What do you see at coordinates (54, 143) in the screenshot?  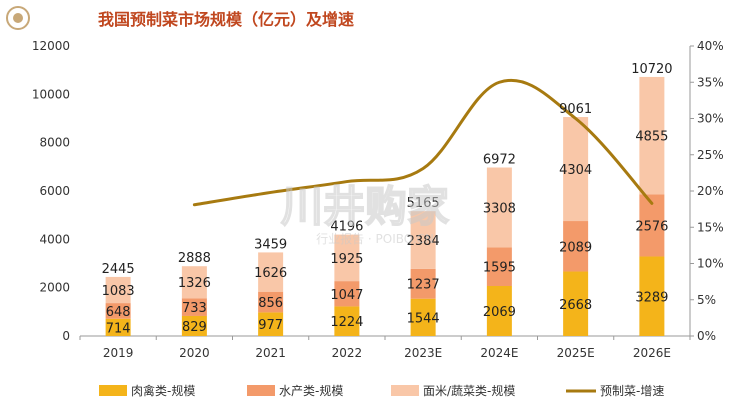 I see `left-tick-label: 8000` at bounding box center [54, 143].